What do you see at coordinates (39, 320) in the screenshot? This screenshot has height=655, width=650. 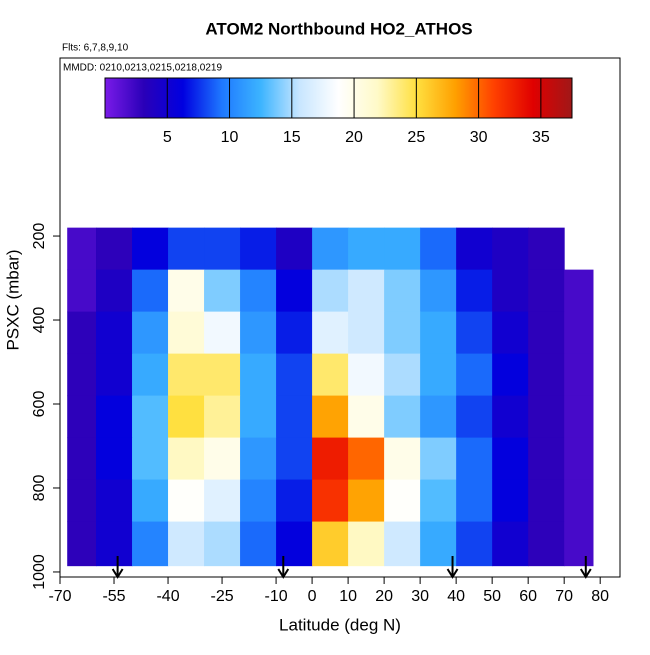 I see `y-tick-label: 400` at bounding box center [39, 320].